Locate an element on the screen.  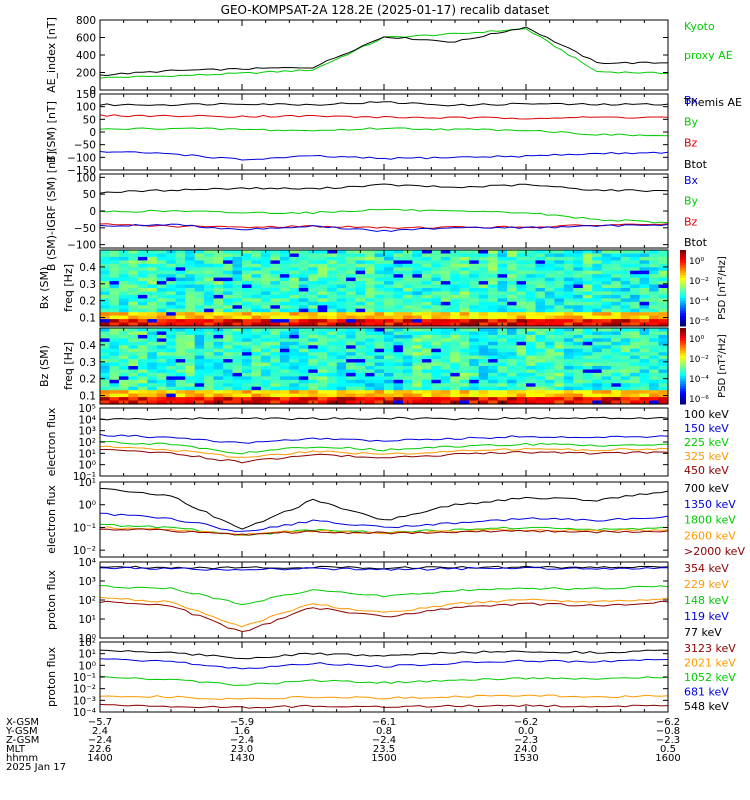
colorbar-swatch is located at coordinates (683, 295).